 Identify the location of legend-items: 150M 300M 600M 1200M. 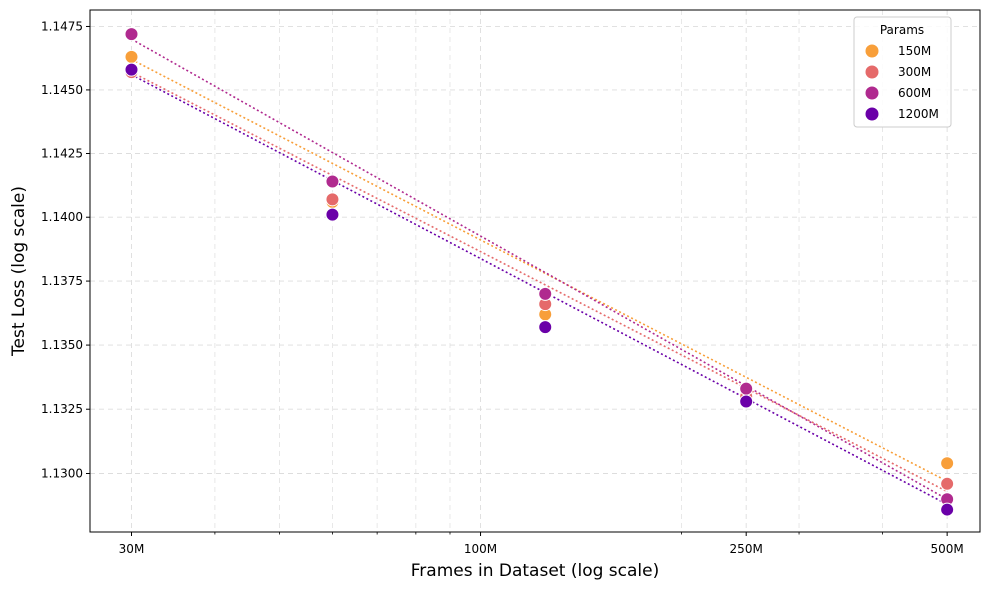
(901, 82).